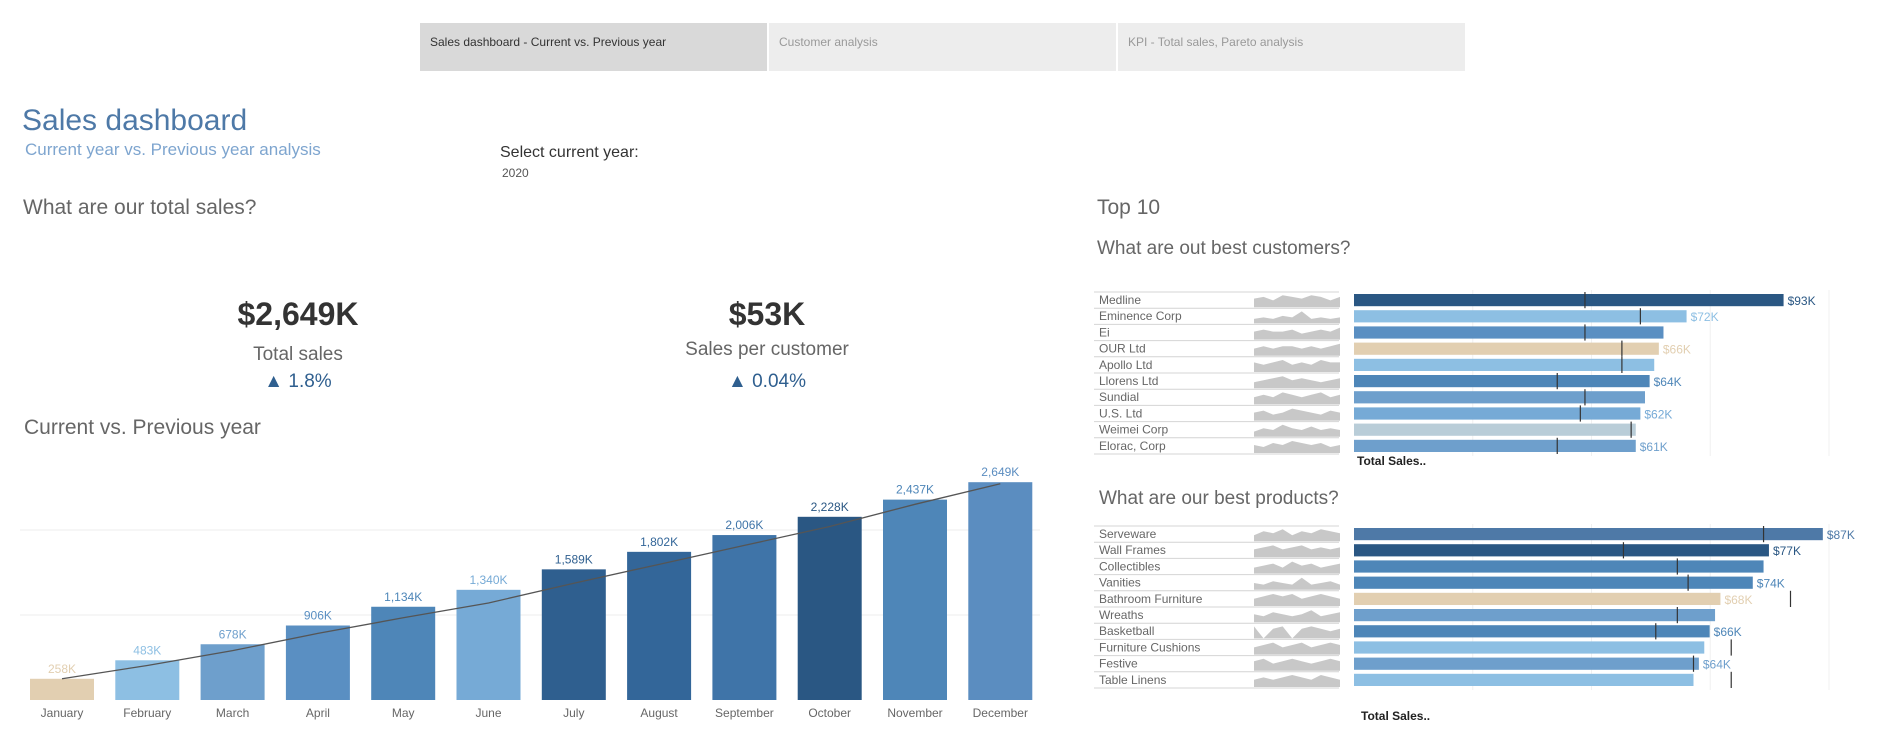  Describe the element at coordinates (1120, 413) in the screenshot. I see `row-label: U.S. Ltd` at that location.